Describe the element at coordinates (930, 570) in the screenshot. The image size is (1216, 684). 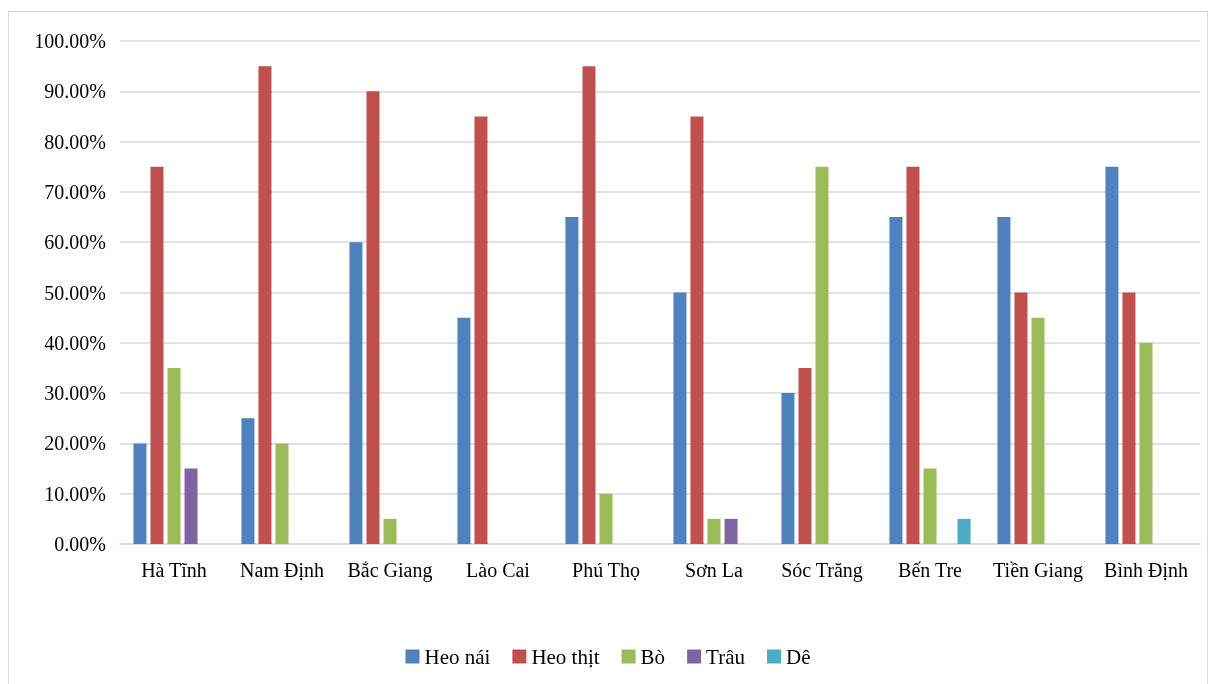
I see `x-tick-label: Bến Tre` at that location.